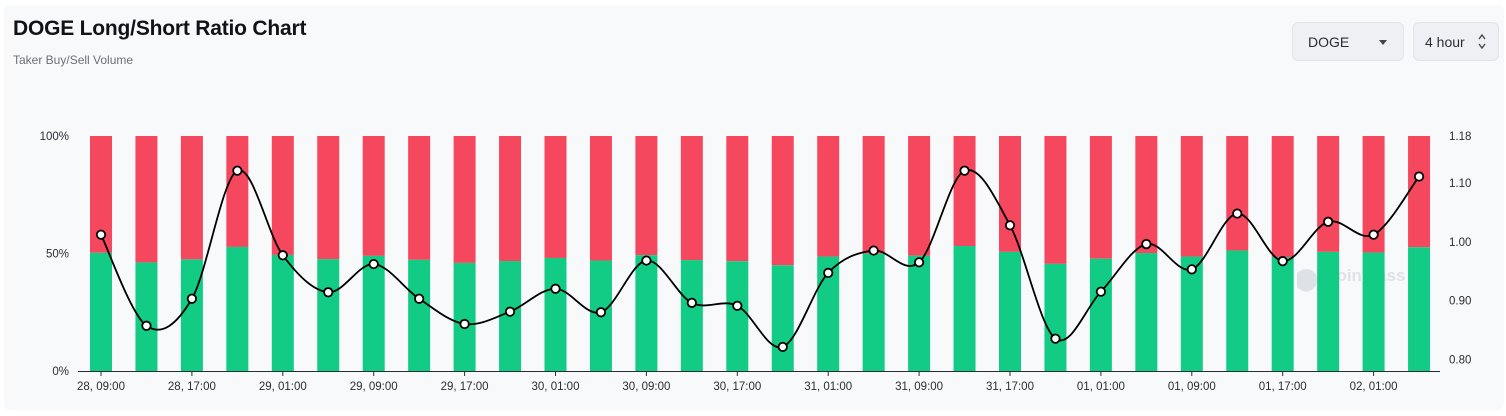  Describe the element at coordinates (1460, 243) in the screenshot. I see `right-tick-label: 1.00` at that location.